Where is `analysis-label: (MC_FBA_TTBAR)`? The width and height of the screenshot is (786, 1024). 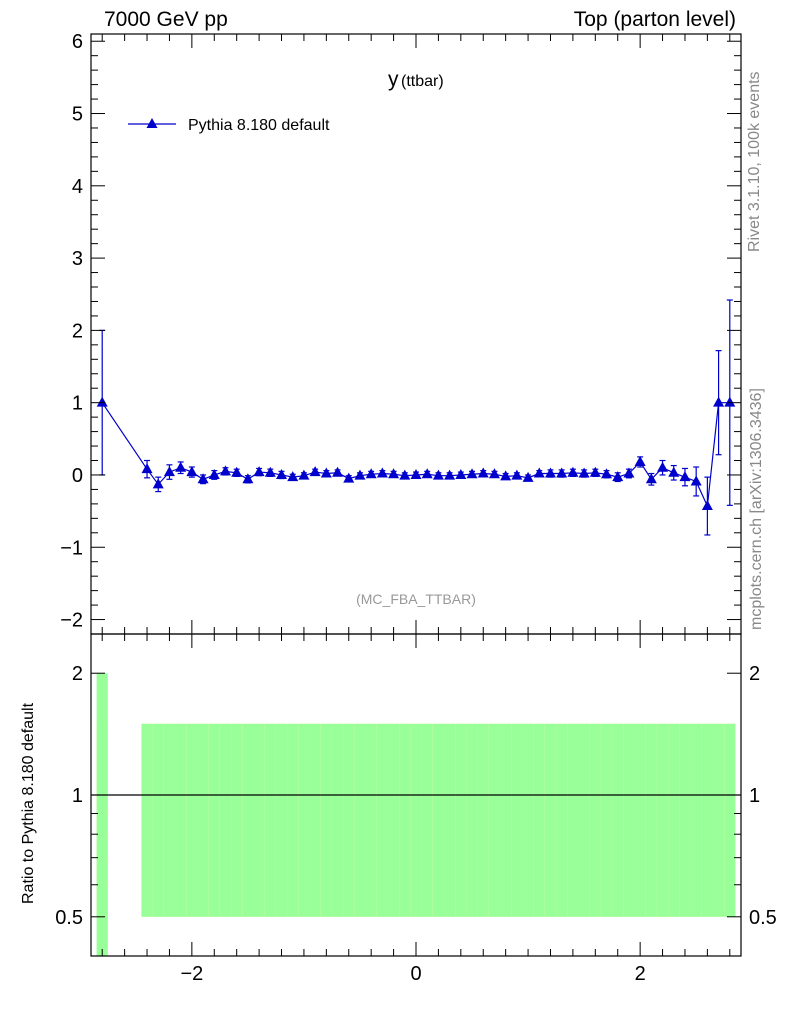
analysis-label: (MC_FBA_TTBAR) is located at coordinates (416, 599).